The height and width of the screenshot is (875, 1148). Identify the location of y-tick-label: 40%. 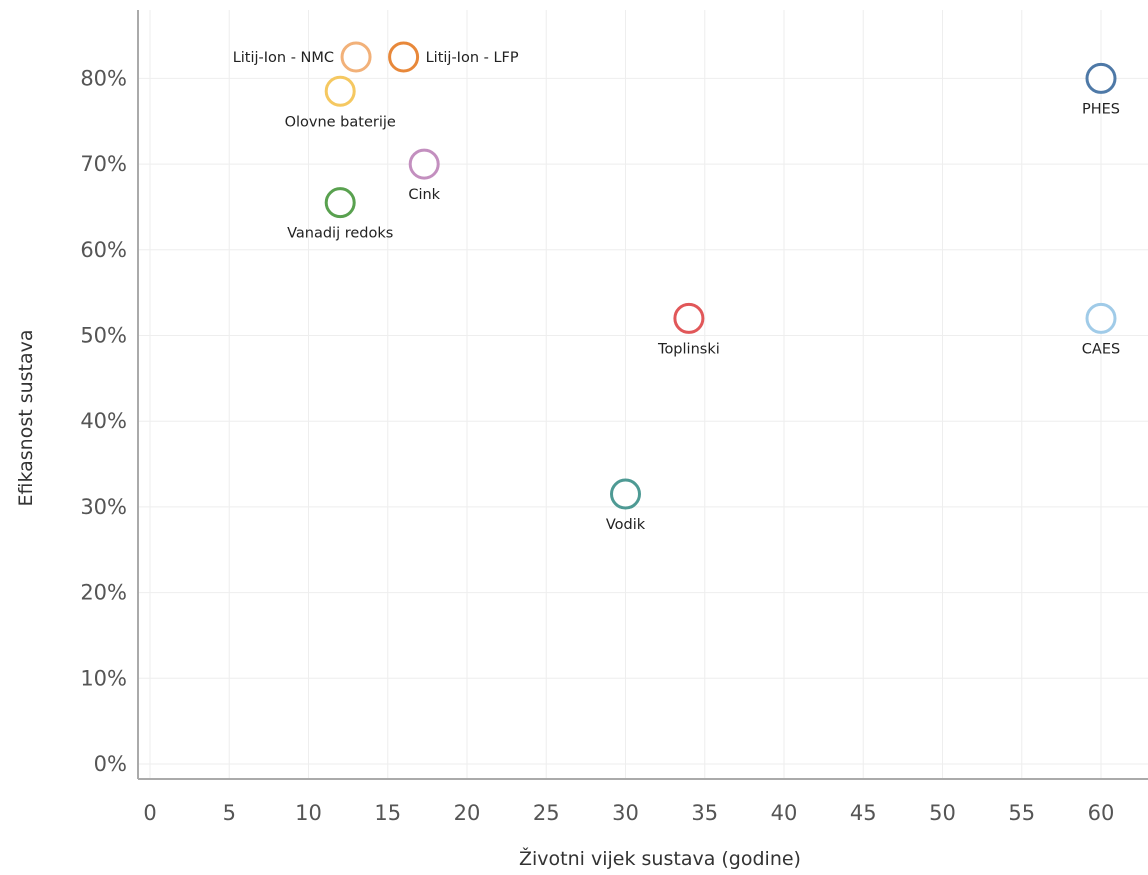
(103, 421).